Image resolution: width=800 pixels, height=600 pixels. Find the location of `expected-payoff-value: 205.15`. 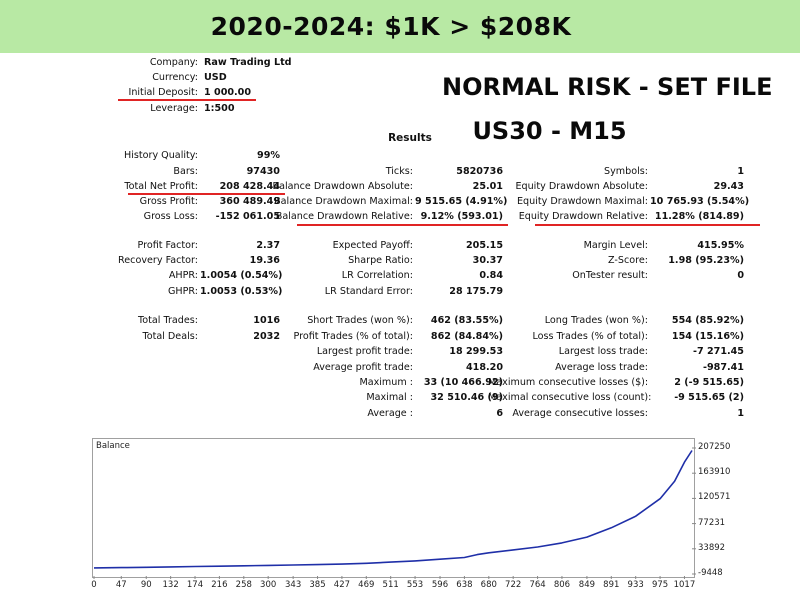

expected-payoff-value: 205.15 is located at coordinates (484, 245).